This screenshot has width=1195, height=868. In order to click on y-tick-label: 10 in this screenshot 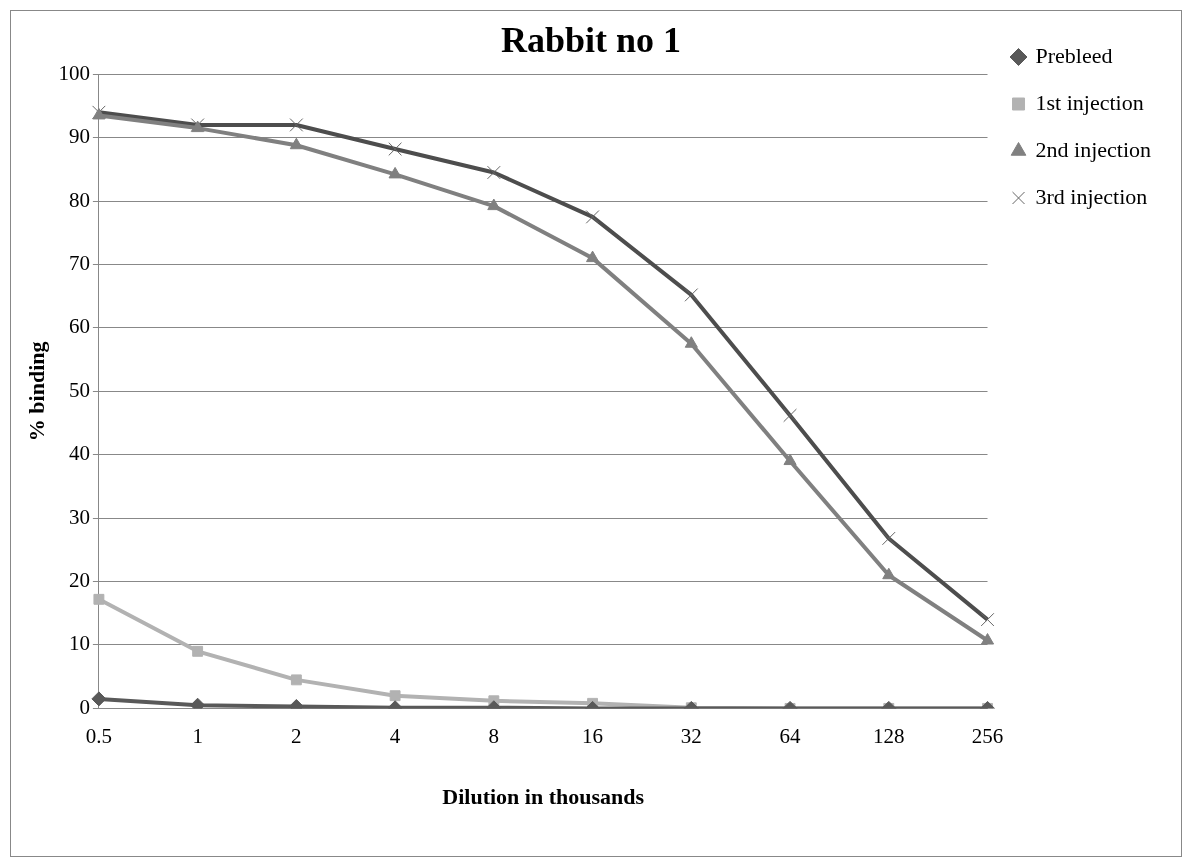, I will do `click(79, 643)`.